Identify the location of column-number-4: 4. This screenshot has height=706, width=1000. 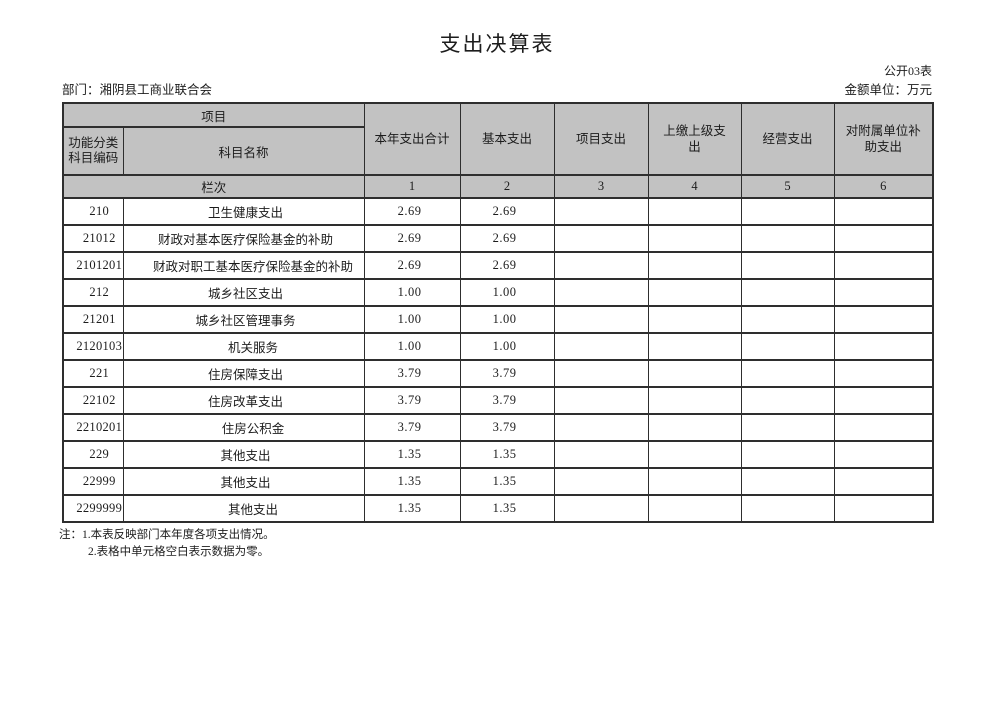
(694, 186).